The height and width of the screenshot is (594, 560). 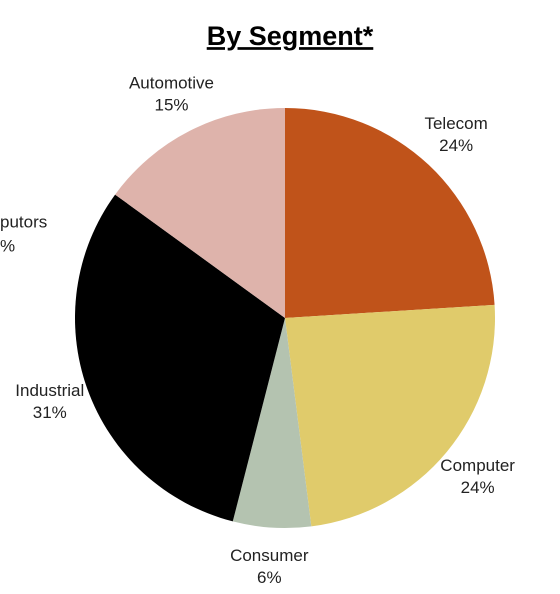 I want to click on slice-label: Industrial, so click(x=49, y=390).